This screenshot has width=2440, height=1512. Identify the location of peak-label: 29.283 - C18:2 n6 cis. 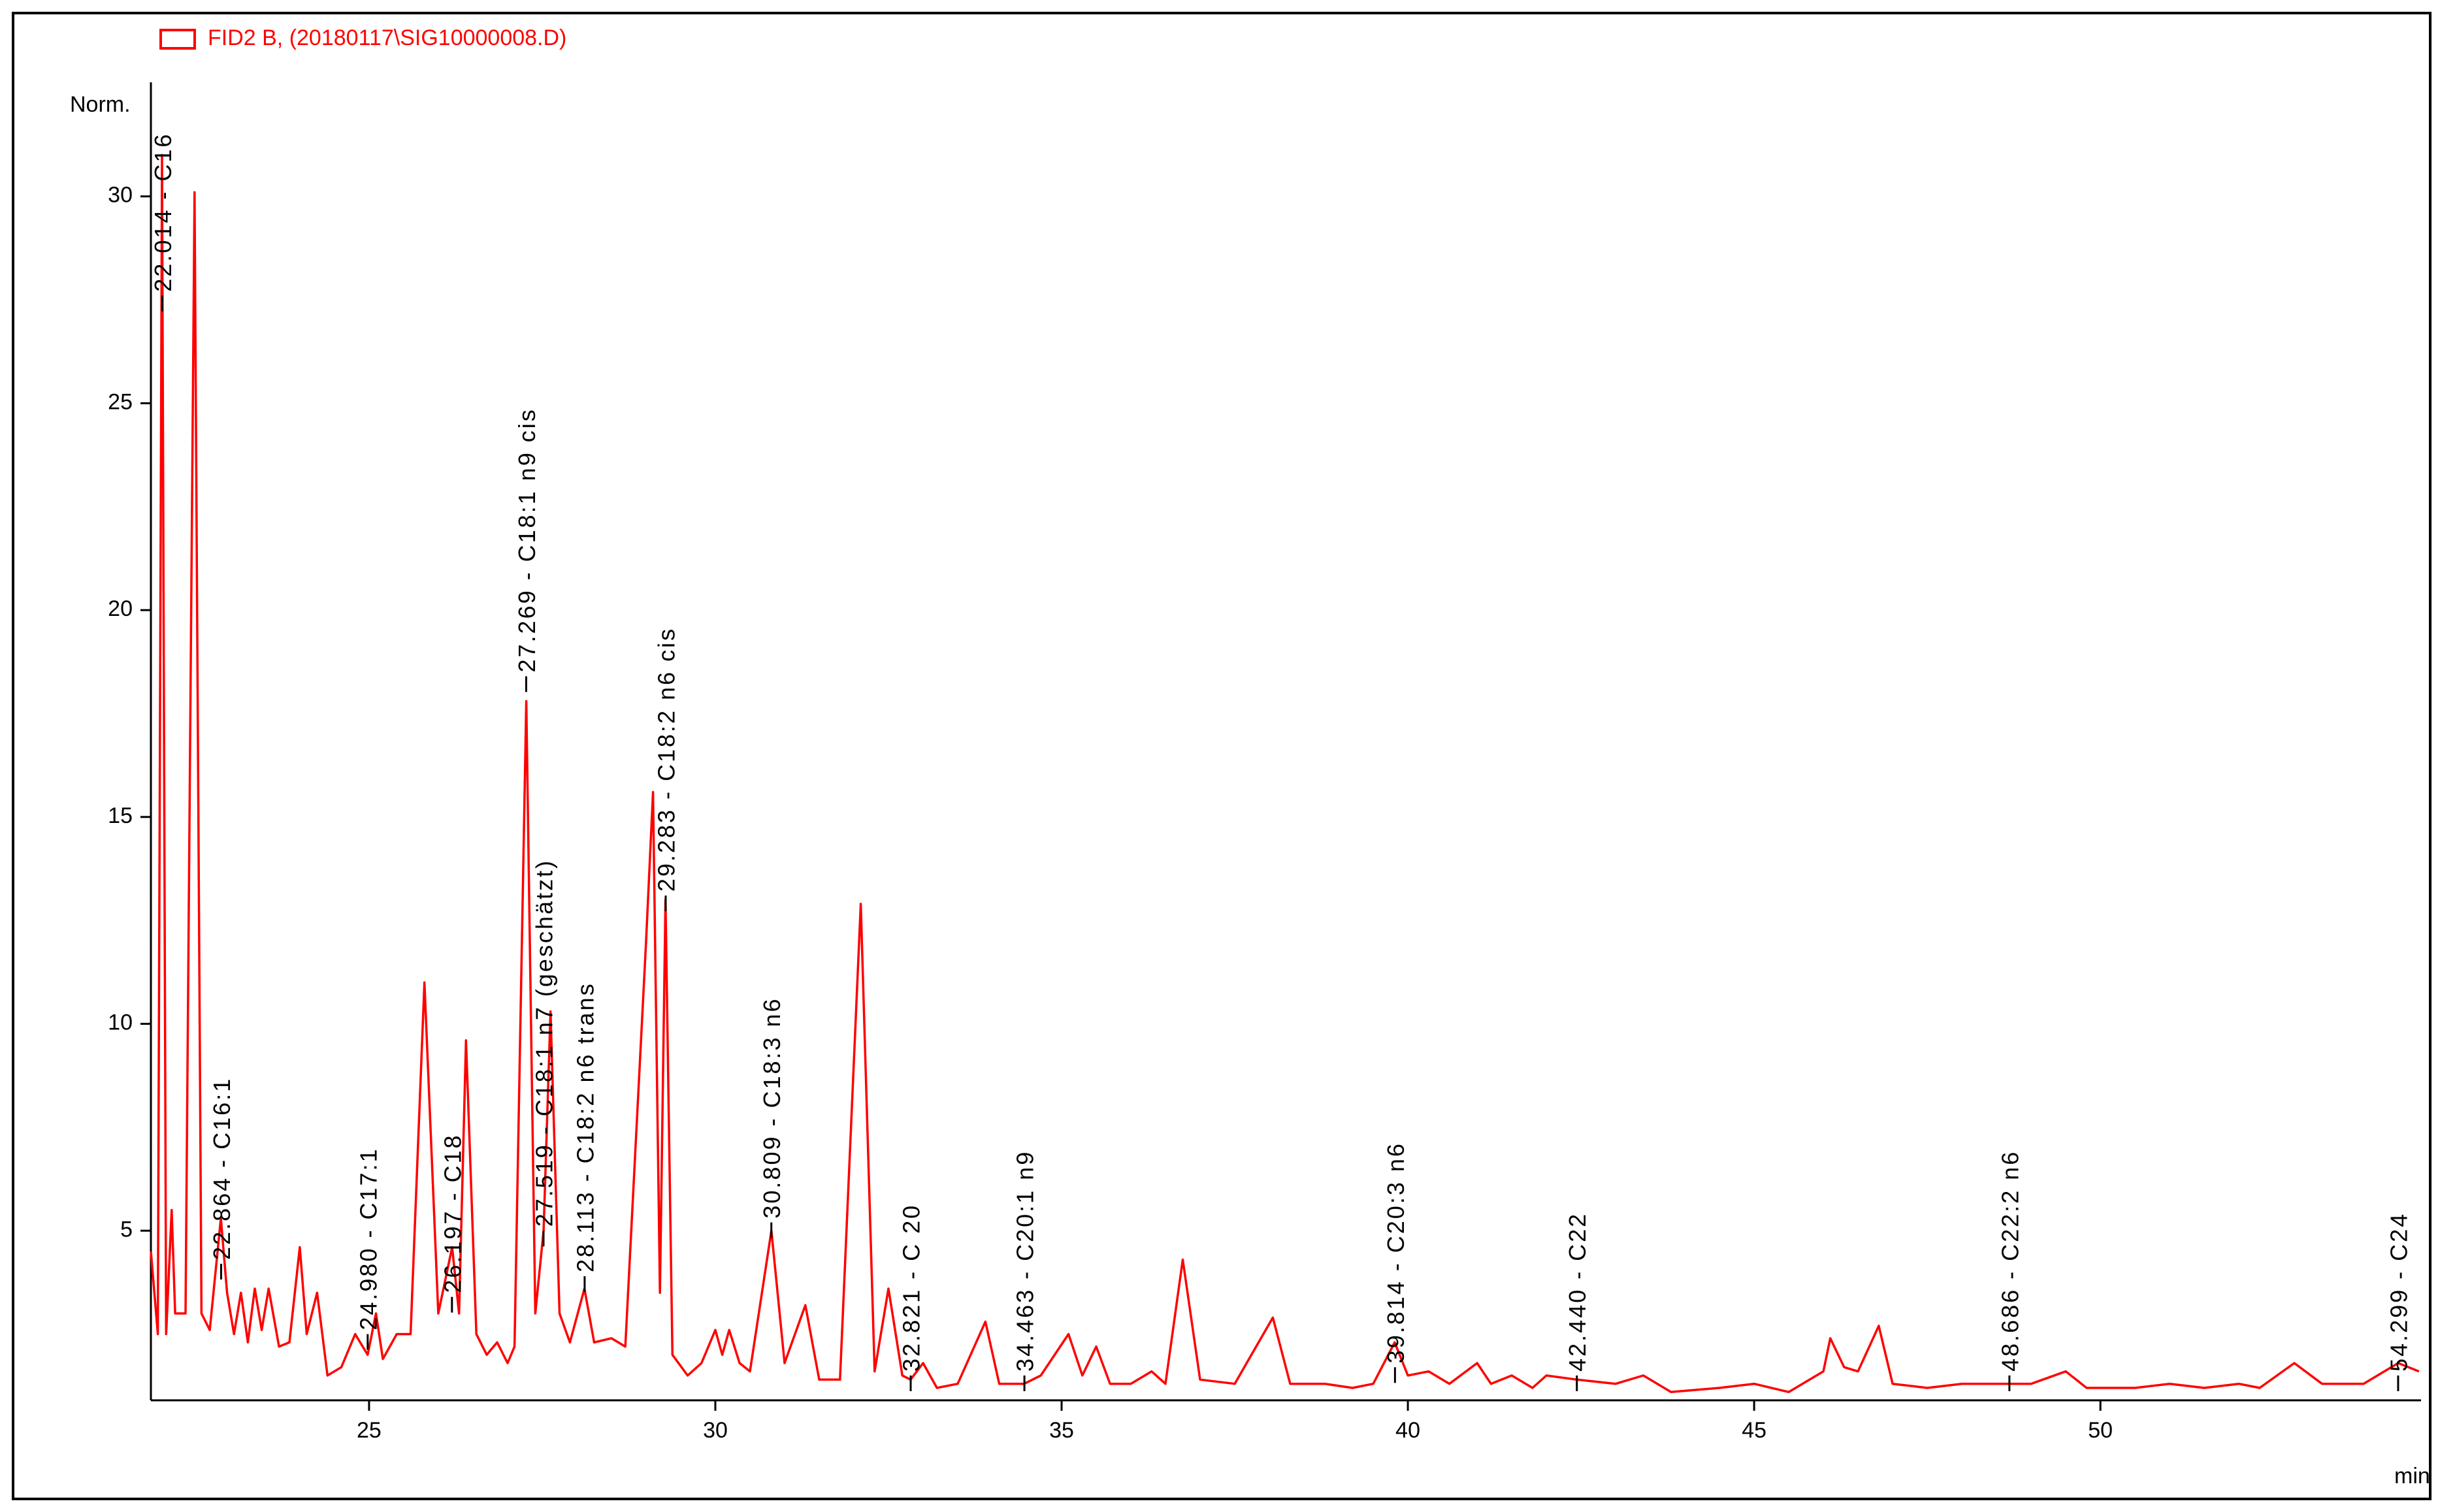
(666, 759).